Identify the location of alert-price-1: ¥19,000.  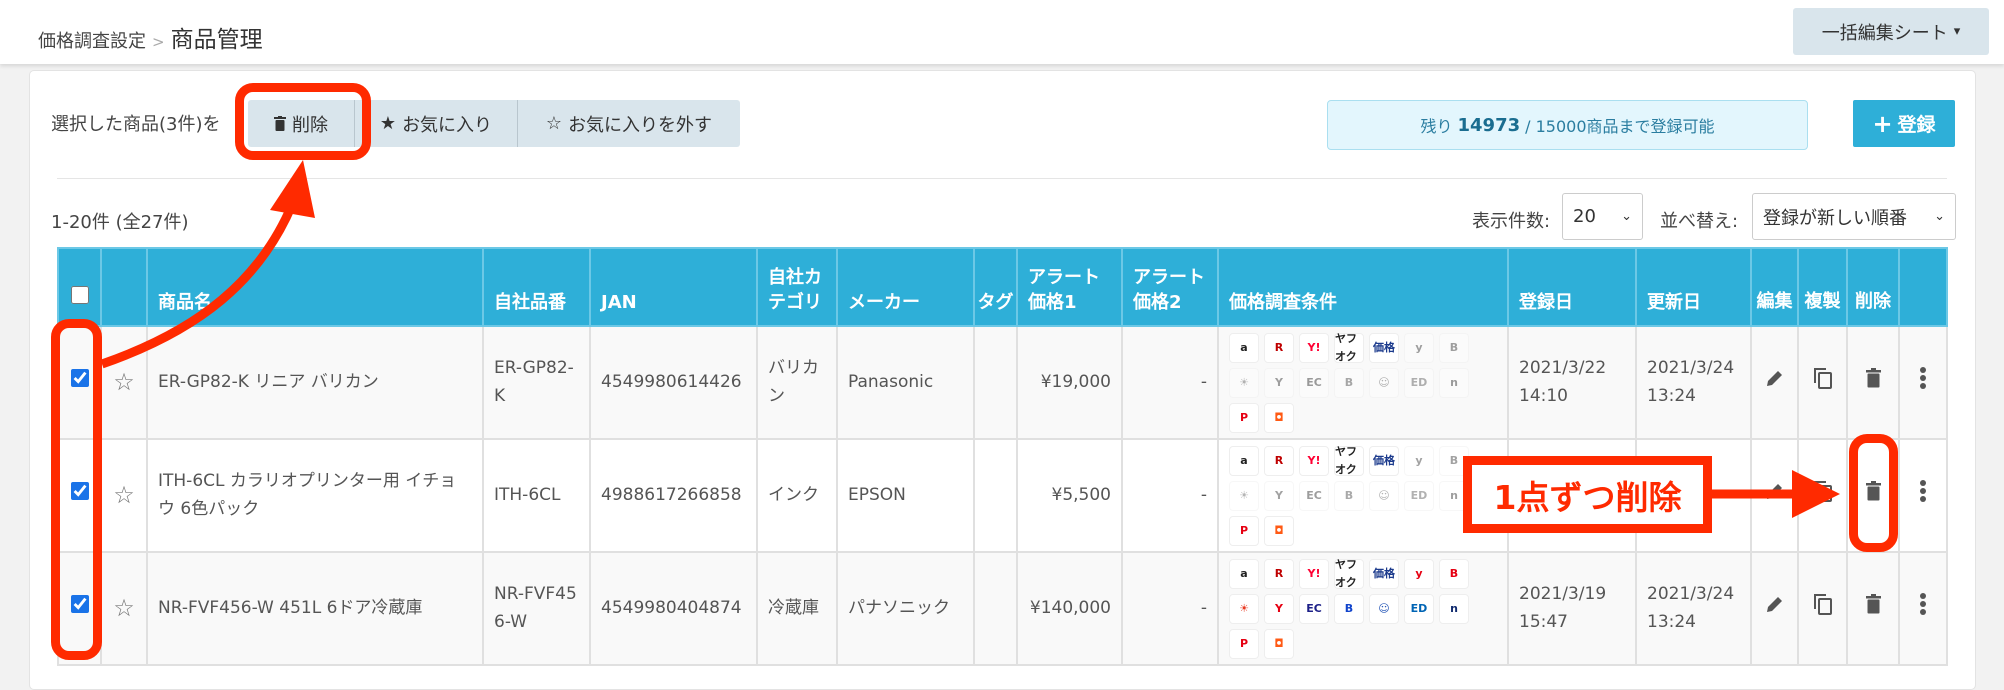
(1069, 382).